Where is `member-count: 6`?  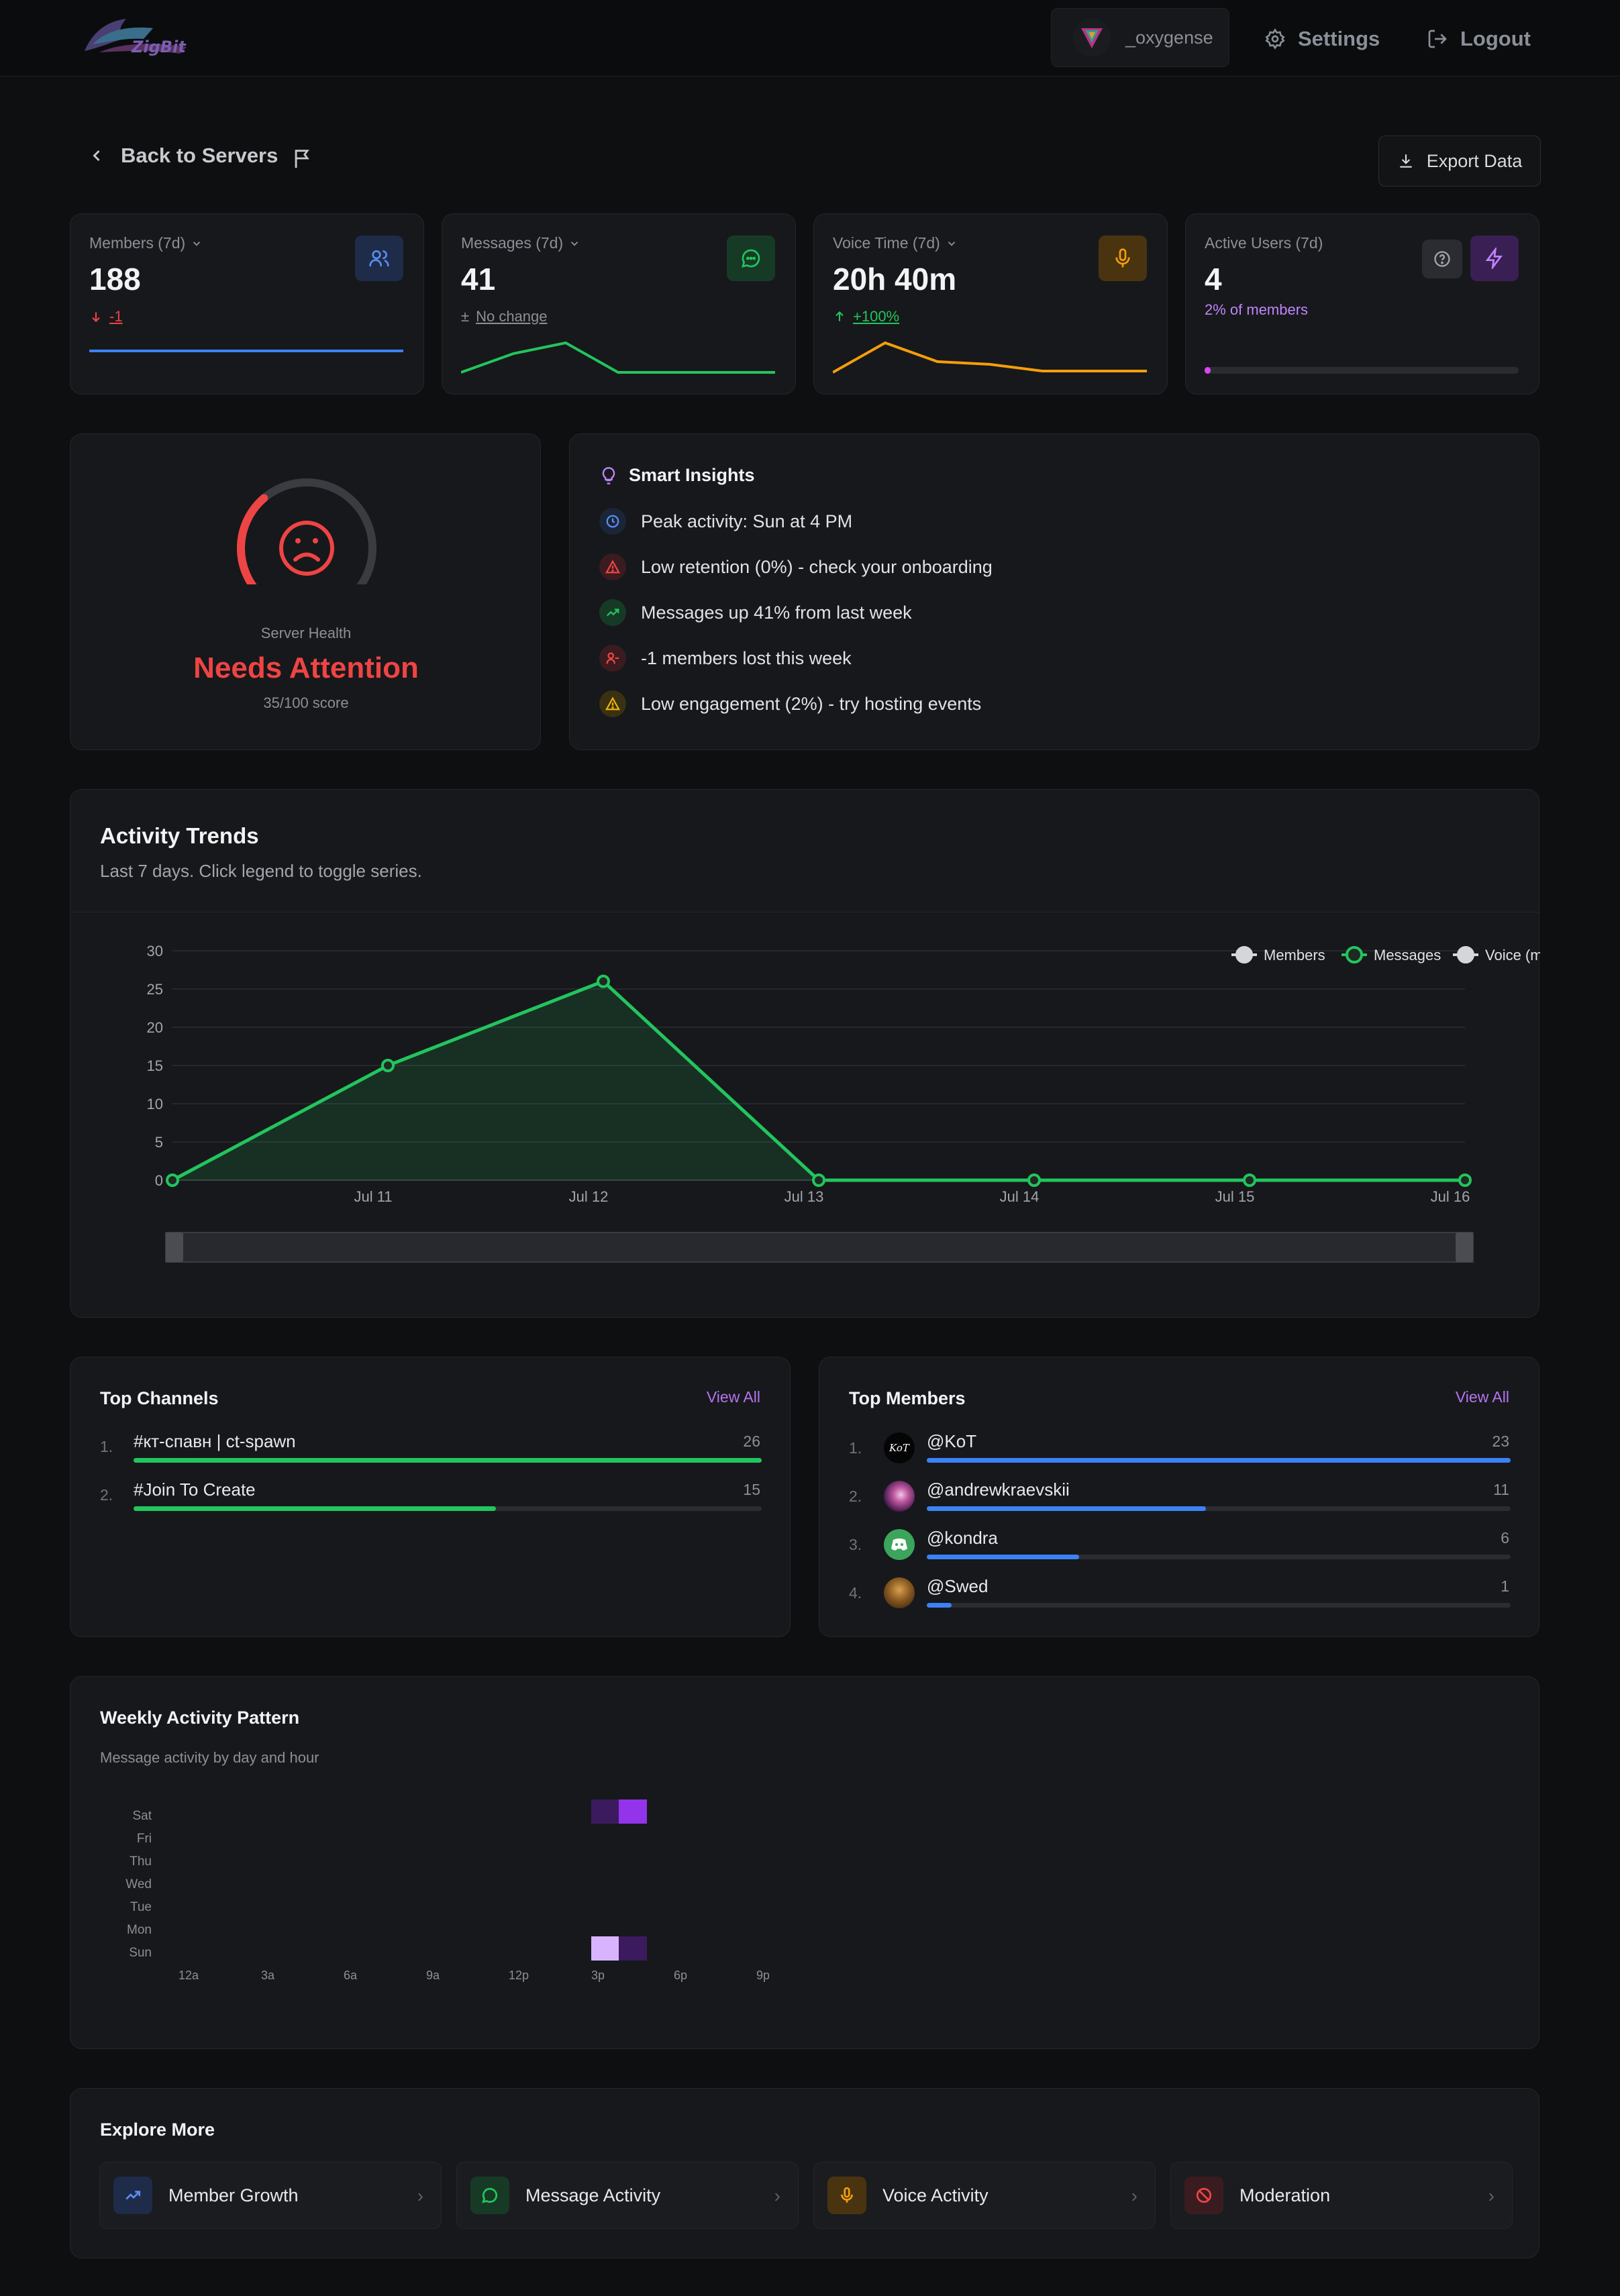 member-count: 6 is located at coordinates (1505, 1538).